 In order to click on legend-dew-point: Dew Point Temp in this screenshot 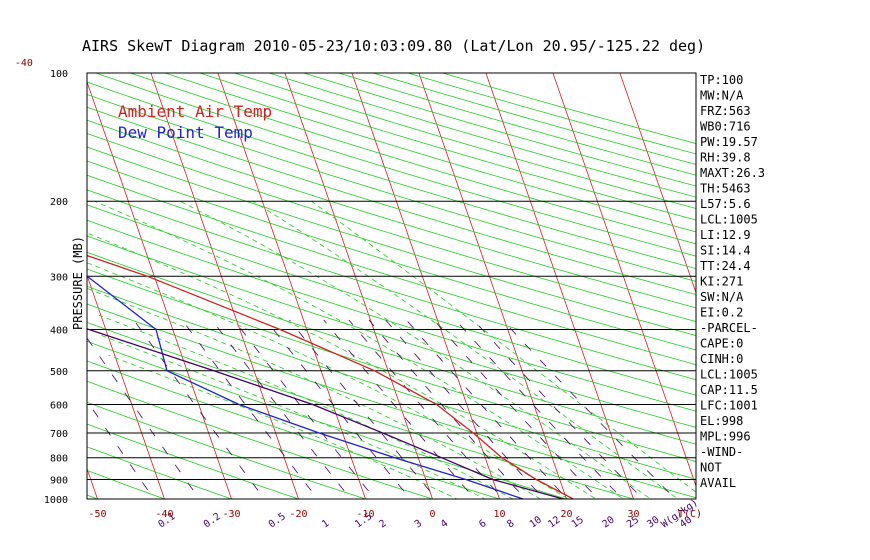, I will do `click(185, 132)`.